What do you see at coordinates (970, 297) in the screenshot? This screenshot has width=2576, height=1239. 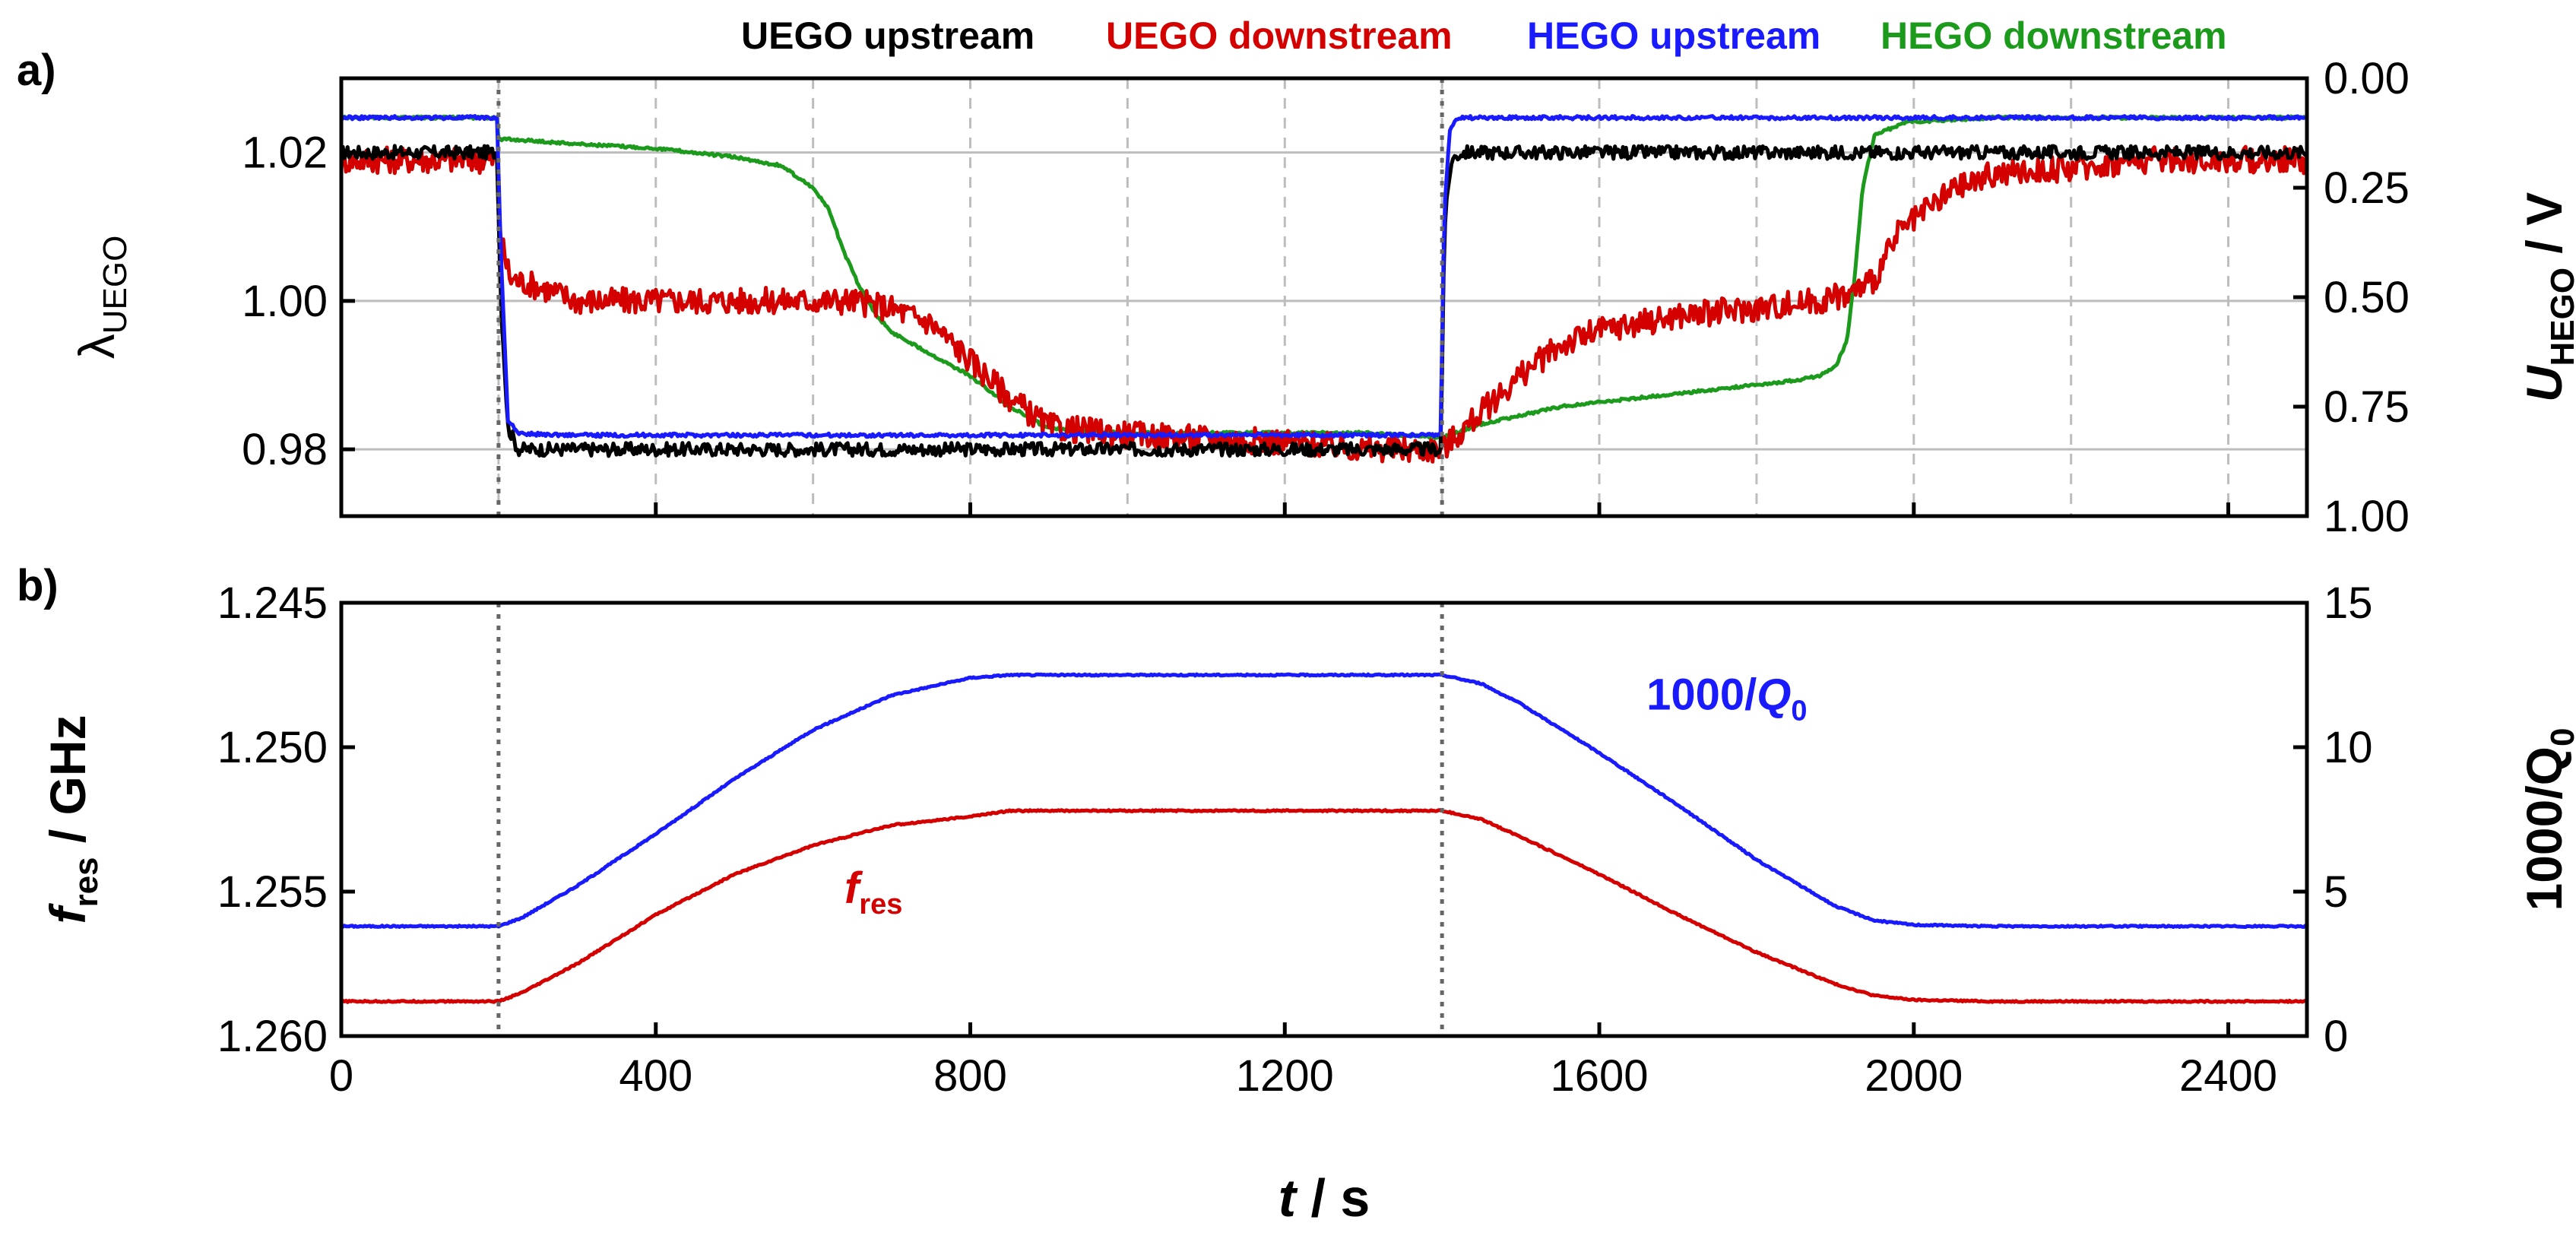 I see `panel-a-event-lines` at bounding box center [970, 297].